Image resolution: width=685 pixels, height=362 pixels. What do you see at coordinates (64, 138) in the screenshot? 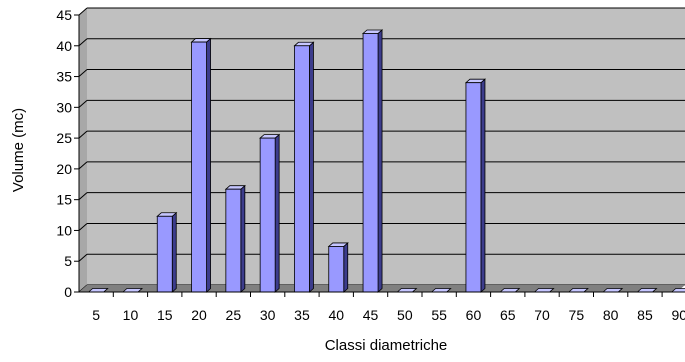
I see `y-tick-label: 25` at bounding box center [64, 138].